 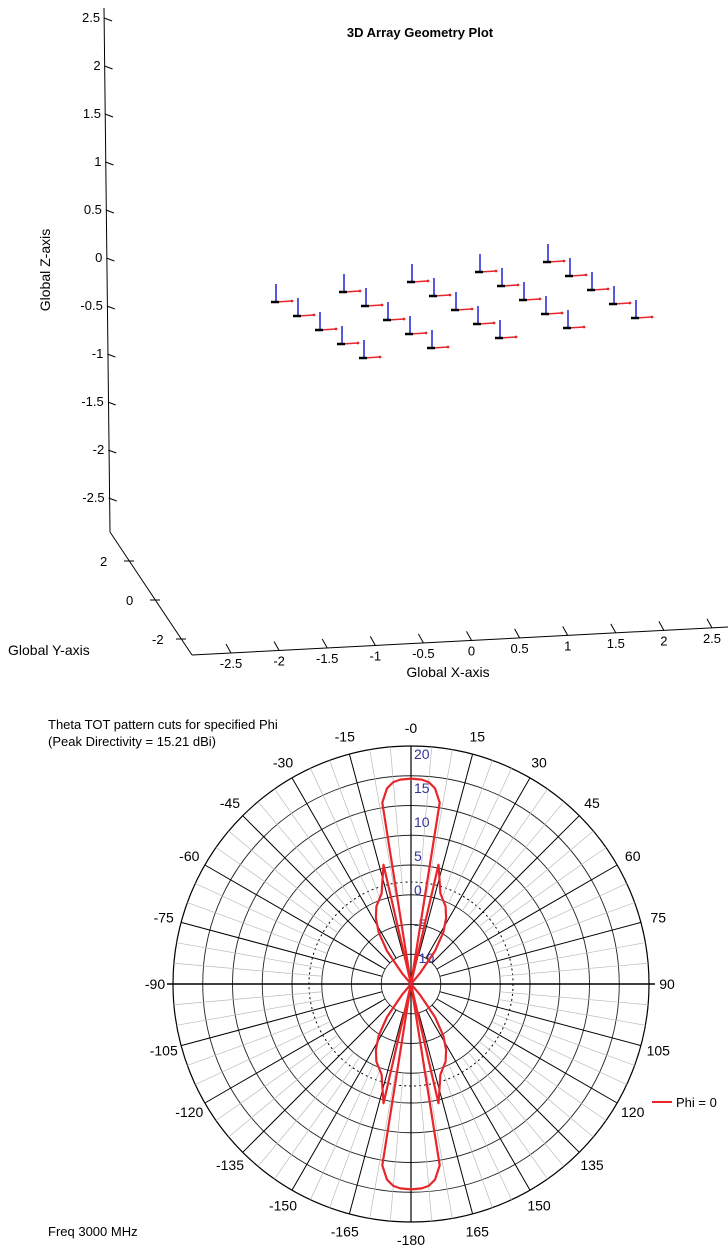 What do you see at coordinates (422, 754) in the screenshot?
I see `polar-radial-label: 20` at bounding box center [422, 754].